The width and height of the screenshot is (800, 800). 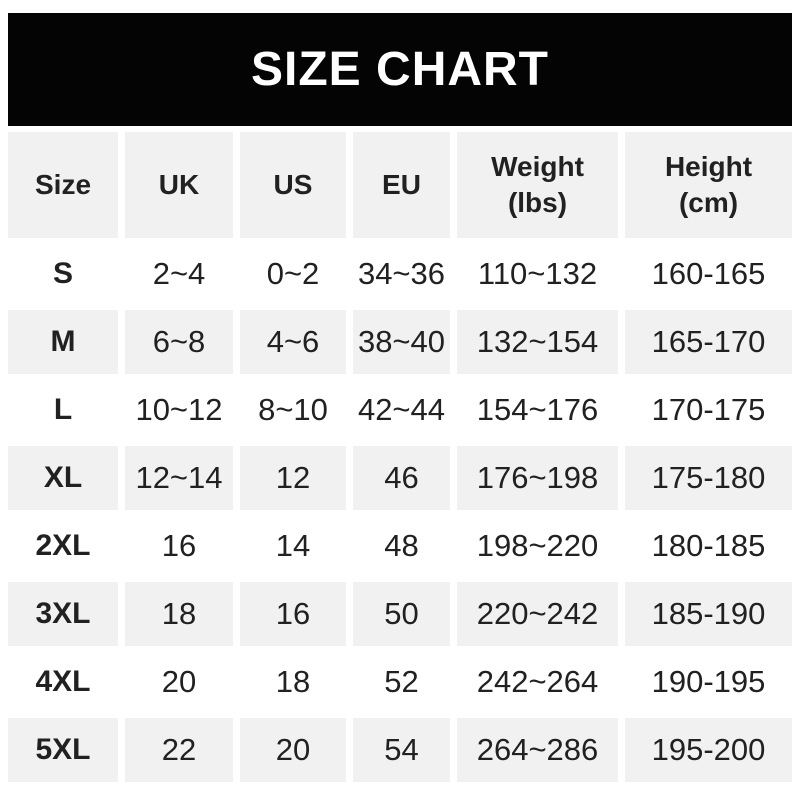 I want to click on table-cell-uk: 10~12, so click(x=179, y=410).